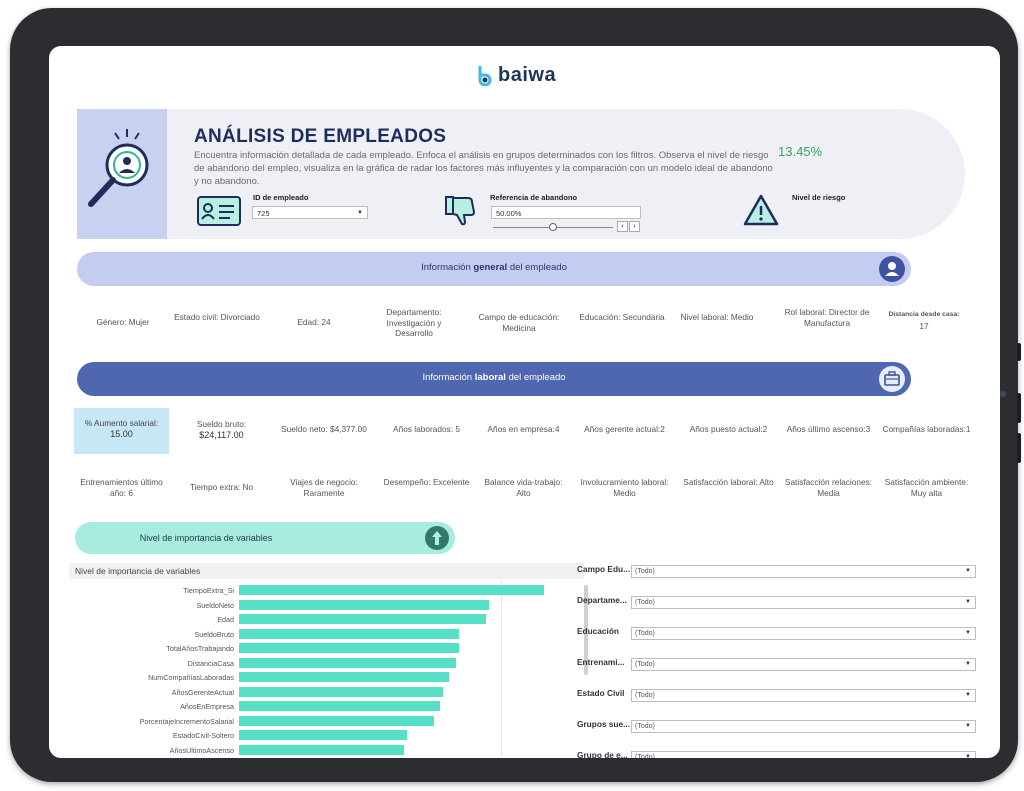  What do you see at coordinates (460, 211) in the screenshot?
I see `thumbs-down-icon` at bounding box center [460, 211].